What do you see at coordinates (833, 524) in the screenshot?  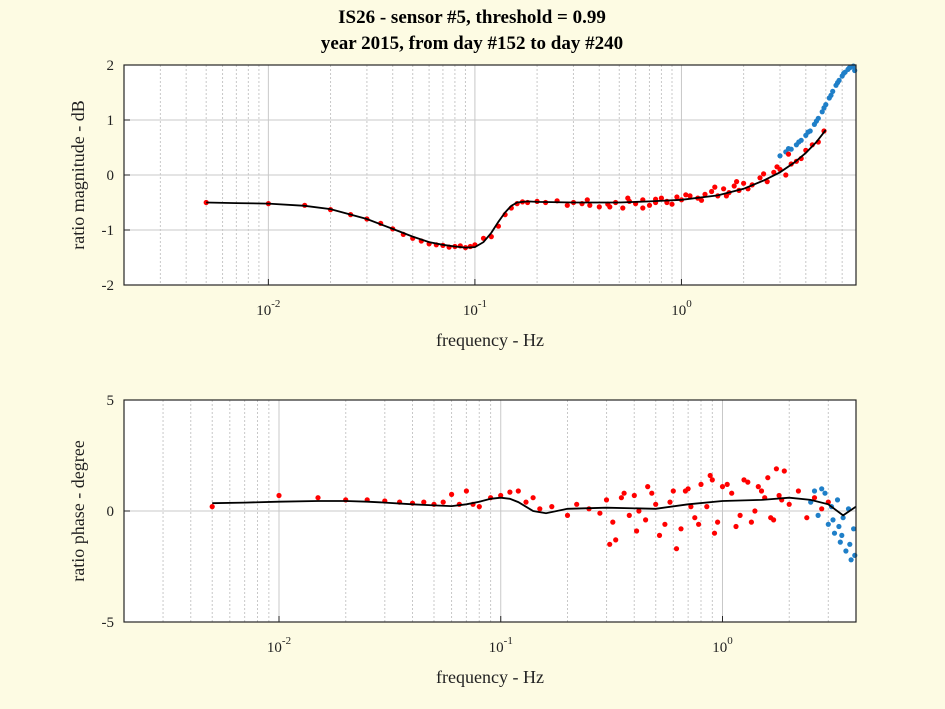 I see `series-blue_series` at bounding box center [833, 524].